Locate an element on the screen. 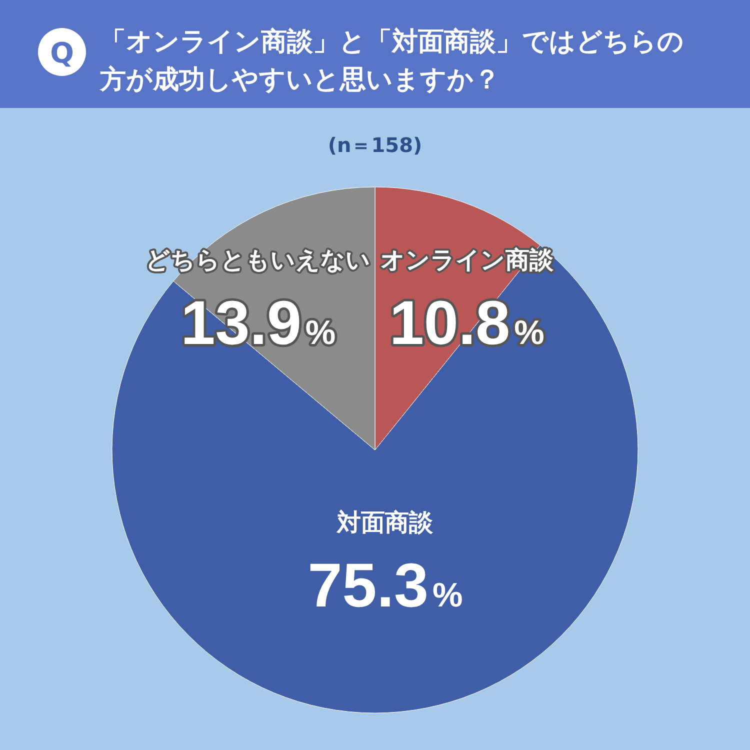 This screenshot has width=750, height=750. chart-subtitle: (n＝158) is located at coordinates (375, 145).